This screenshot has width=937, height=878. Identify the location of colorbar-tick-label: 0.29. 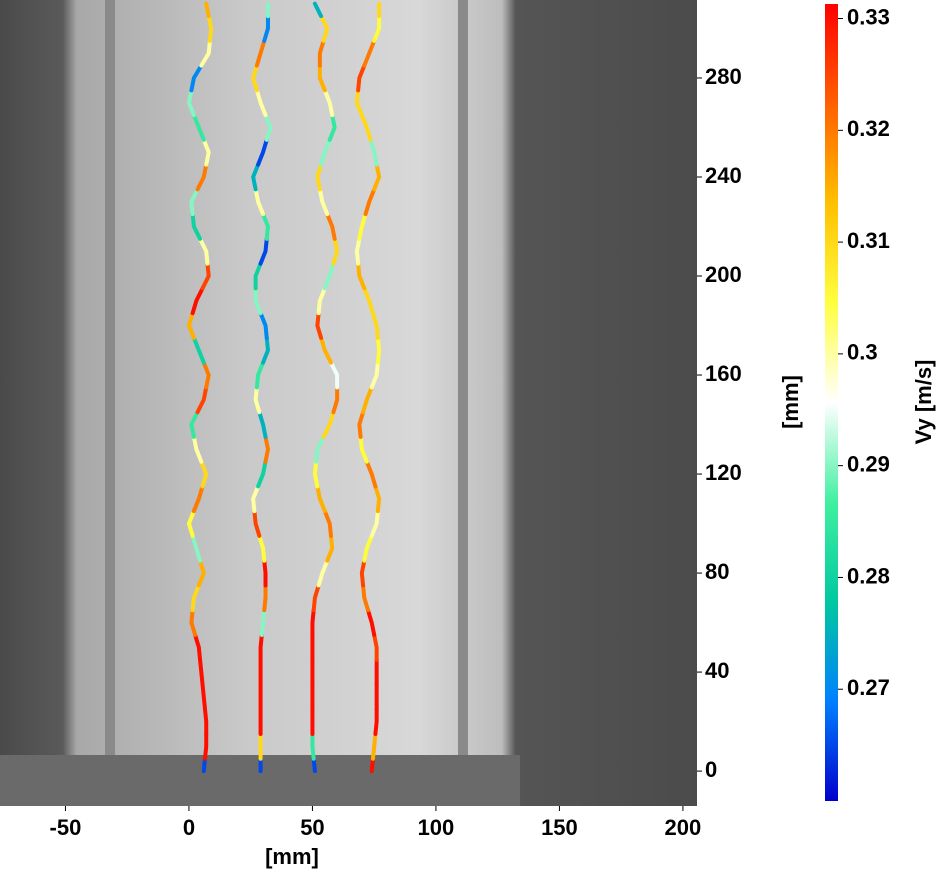
(868, 463).